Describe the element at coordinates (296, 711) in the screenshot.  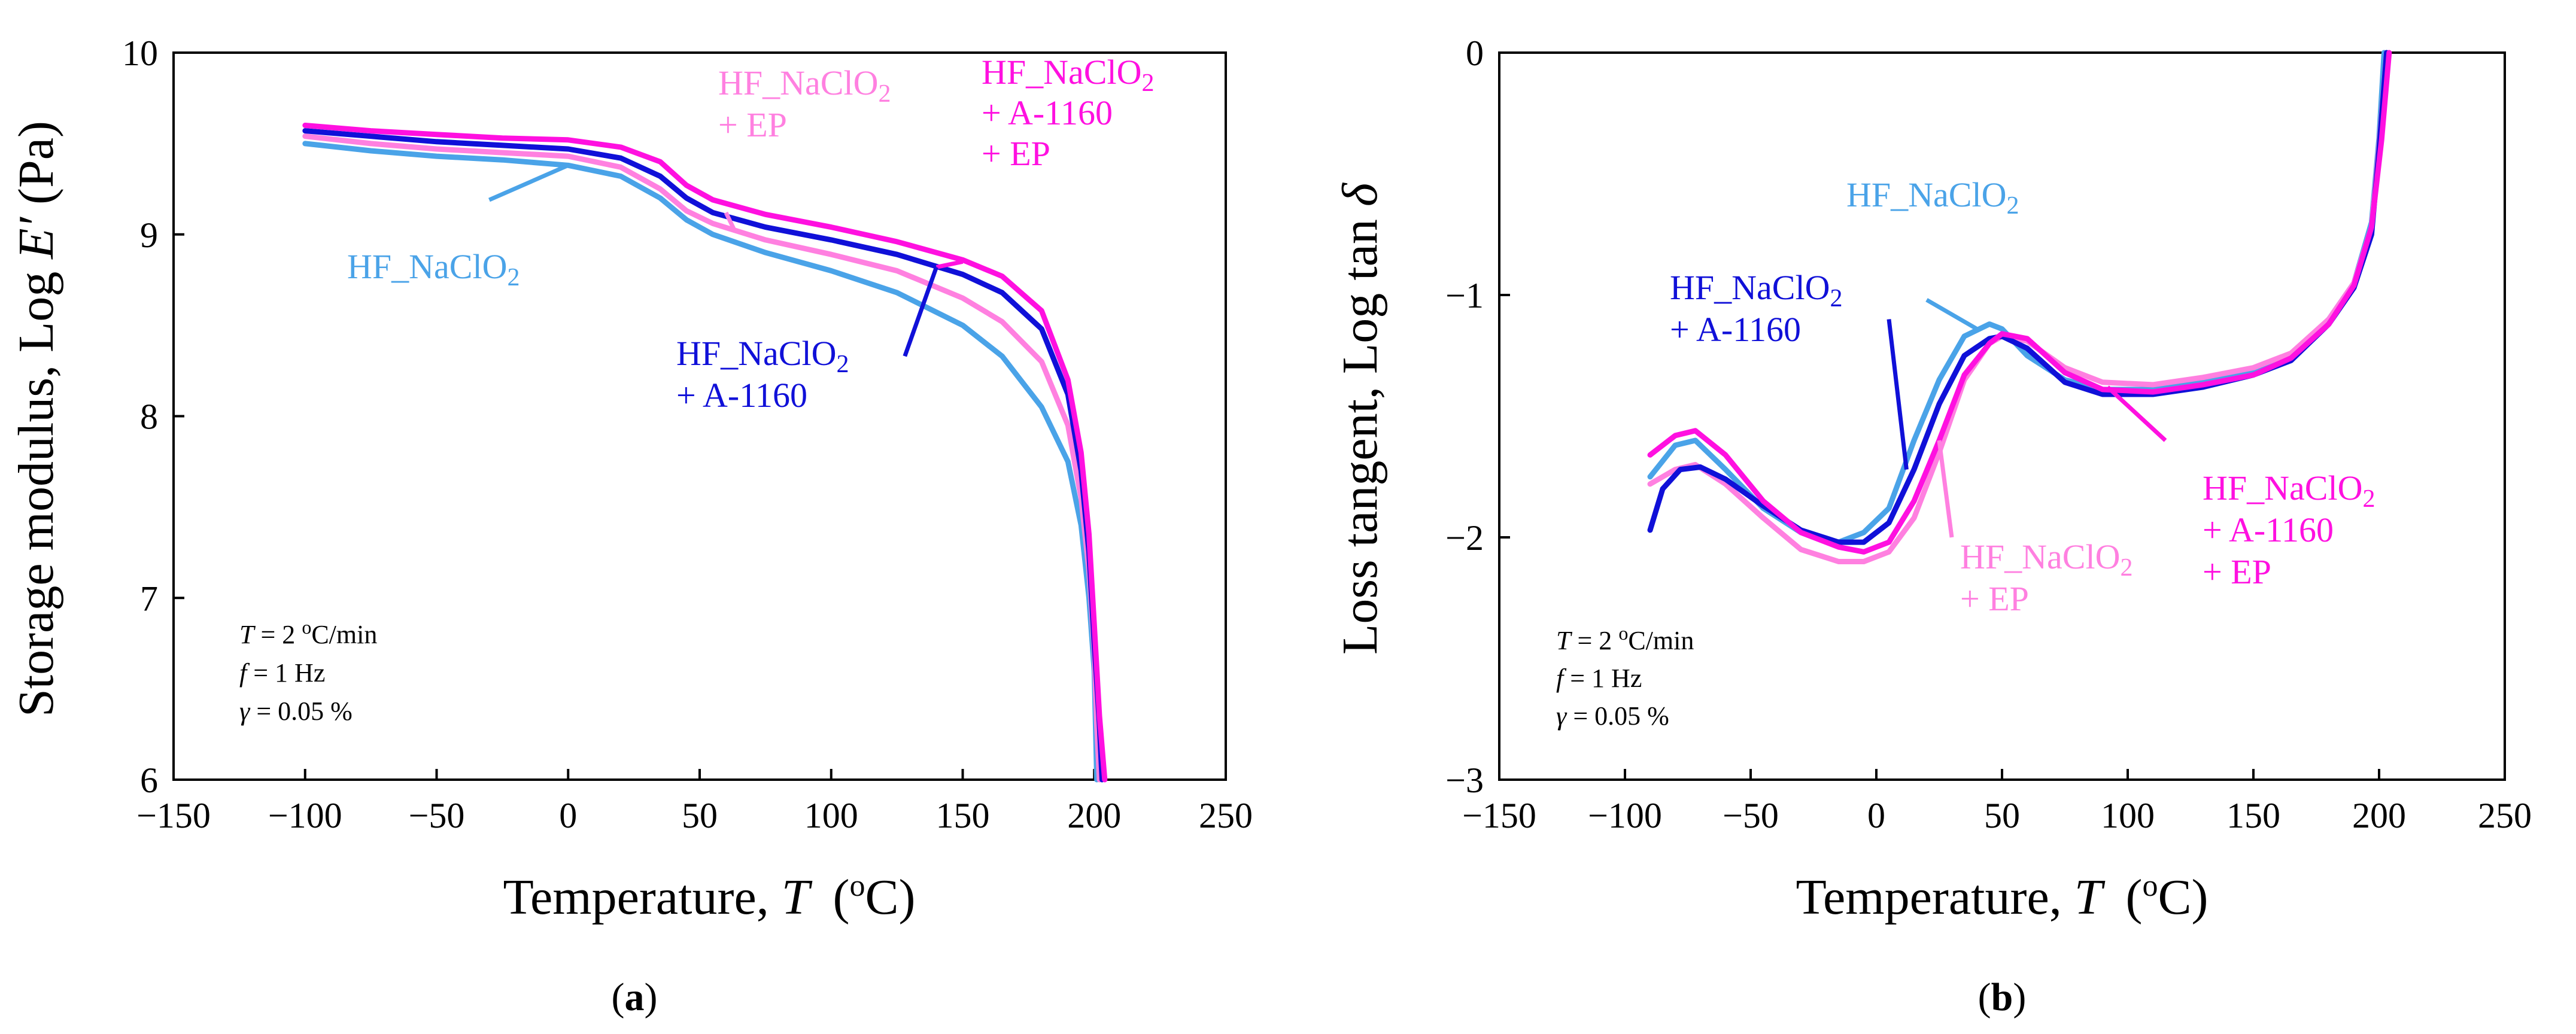
I see `condition-strain-a: γ = 0.05 %` at that location.